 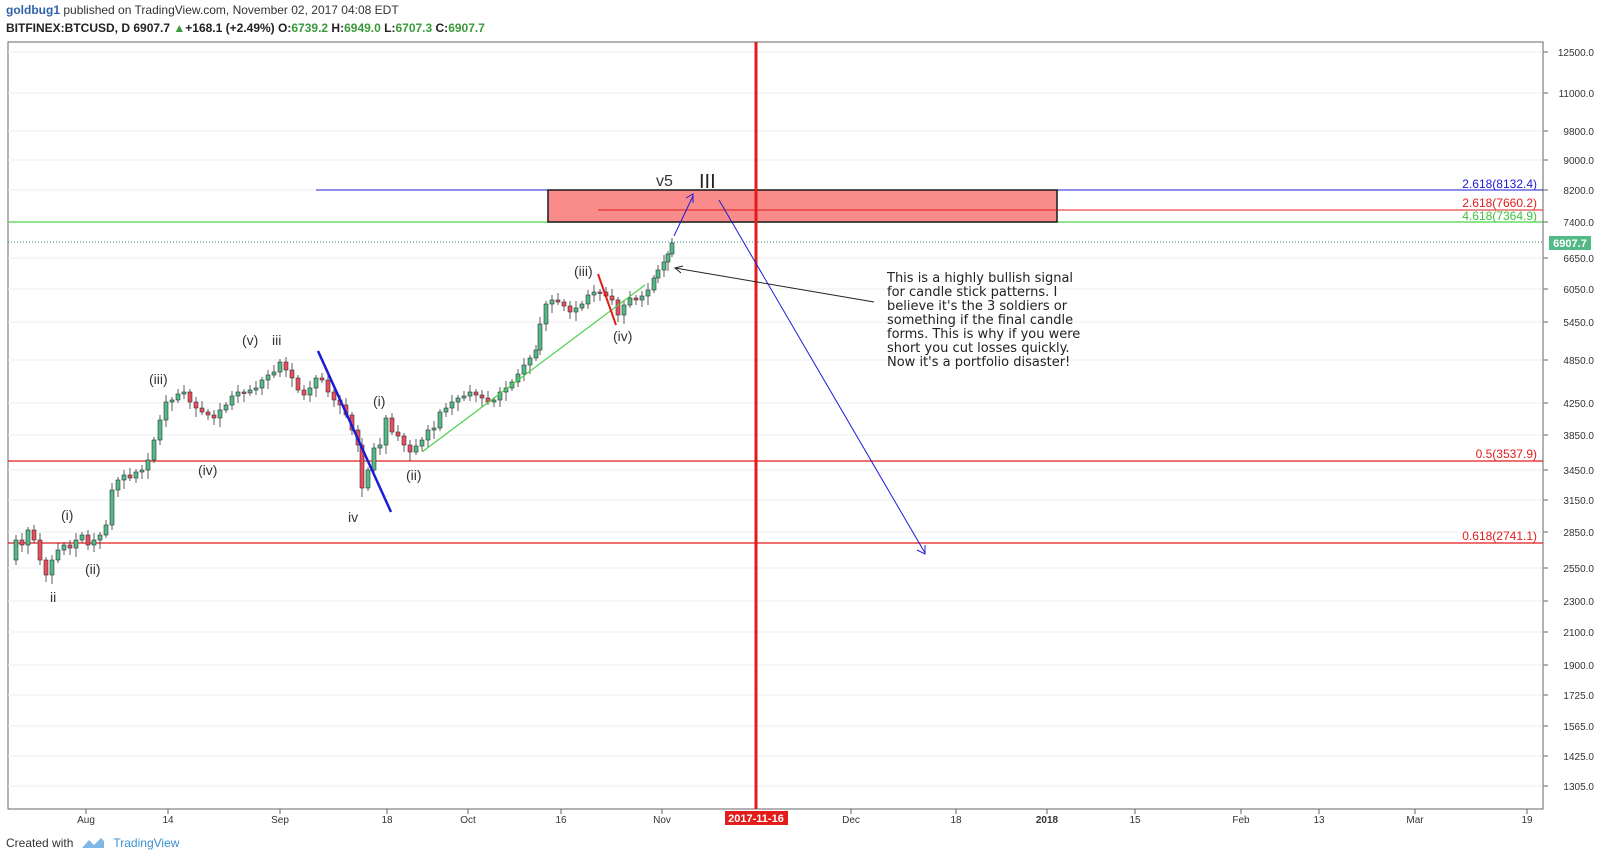 I want to click on tradingview-logo-icon, so click(x=93, y=843).